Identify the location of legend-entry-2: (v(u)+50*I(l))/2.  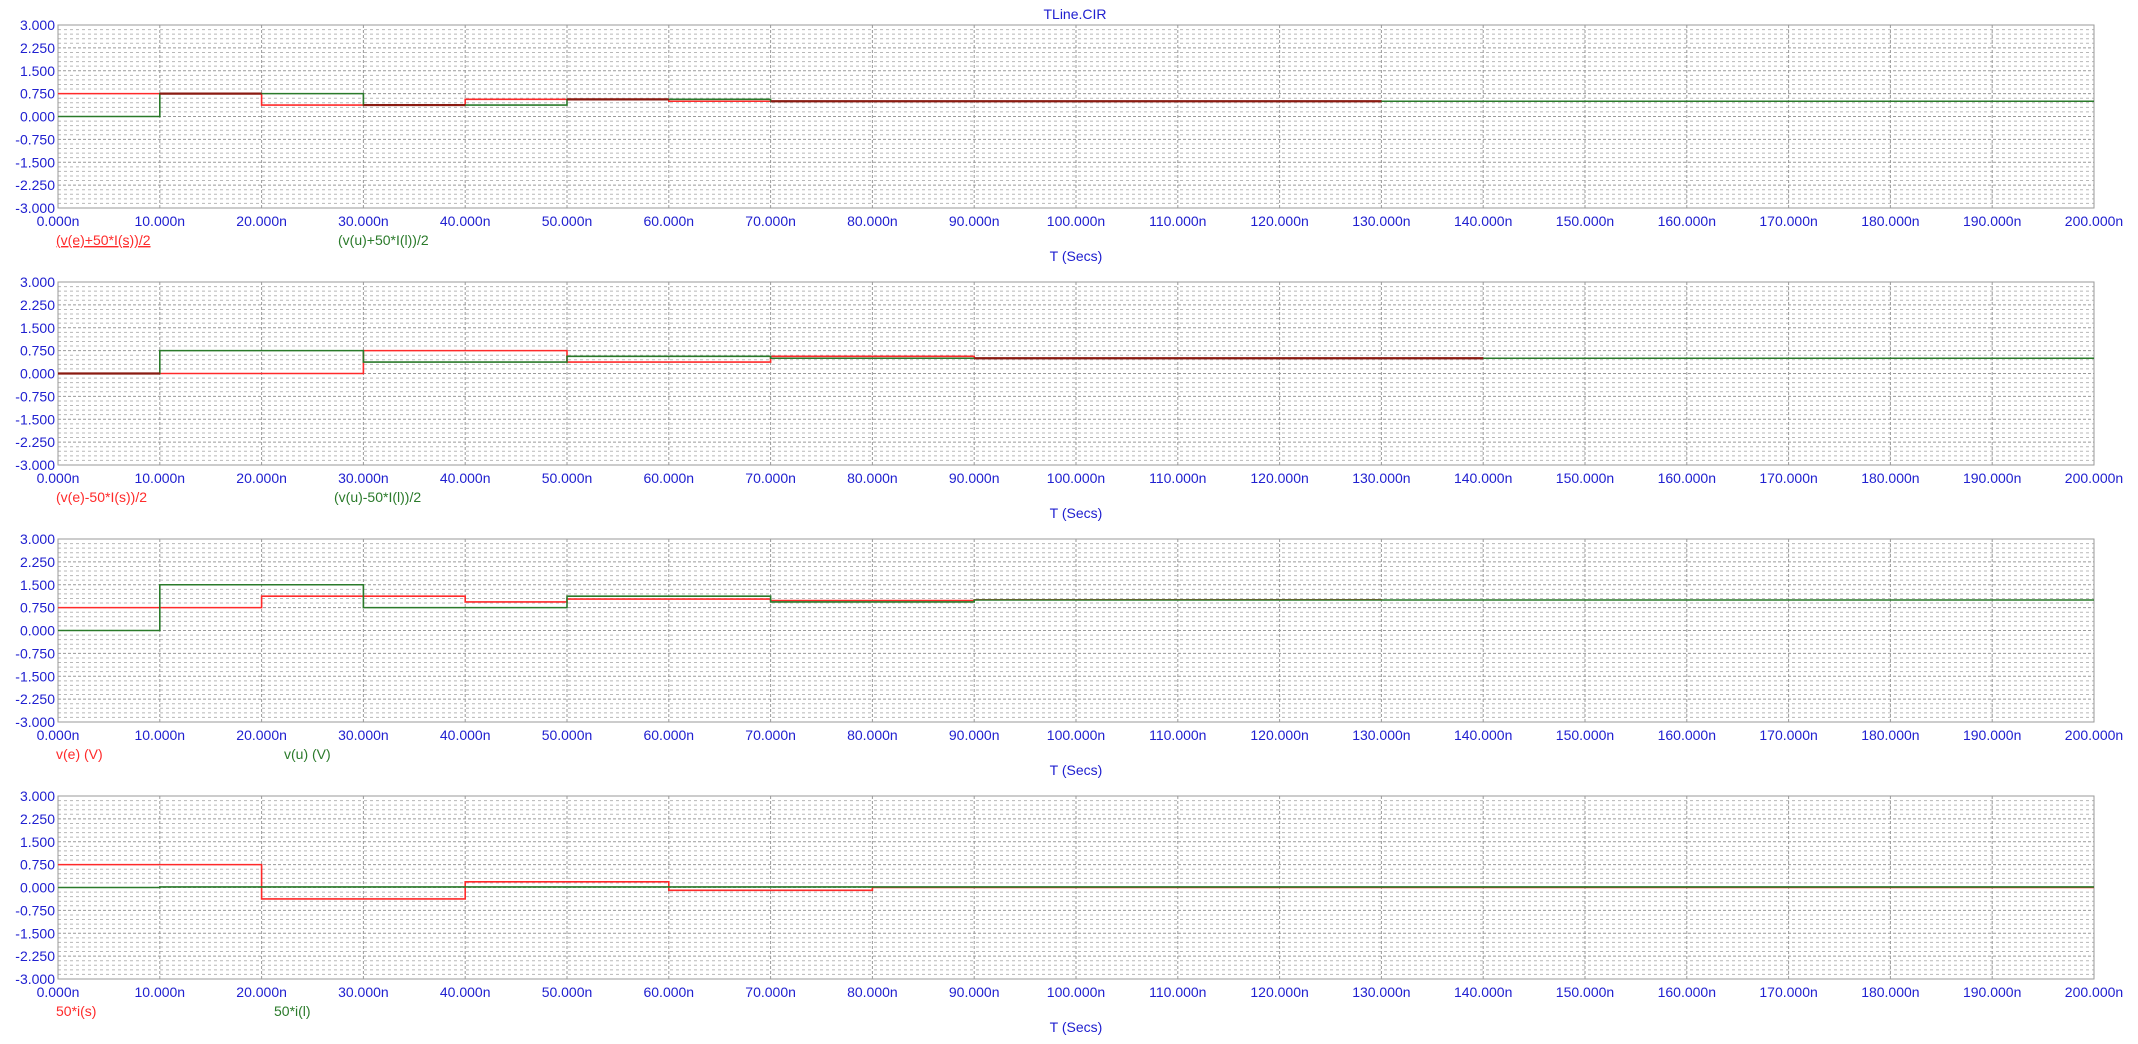
(383, 240).